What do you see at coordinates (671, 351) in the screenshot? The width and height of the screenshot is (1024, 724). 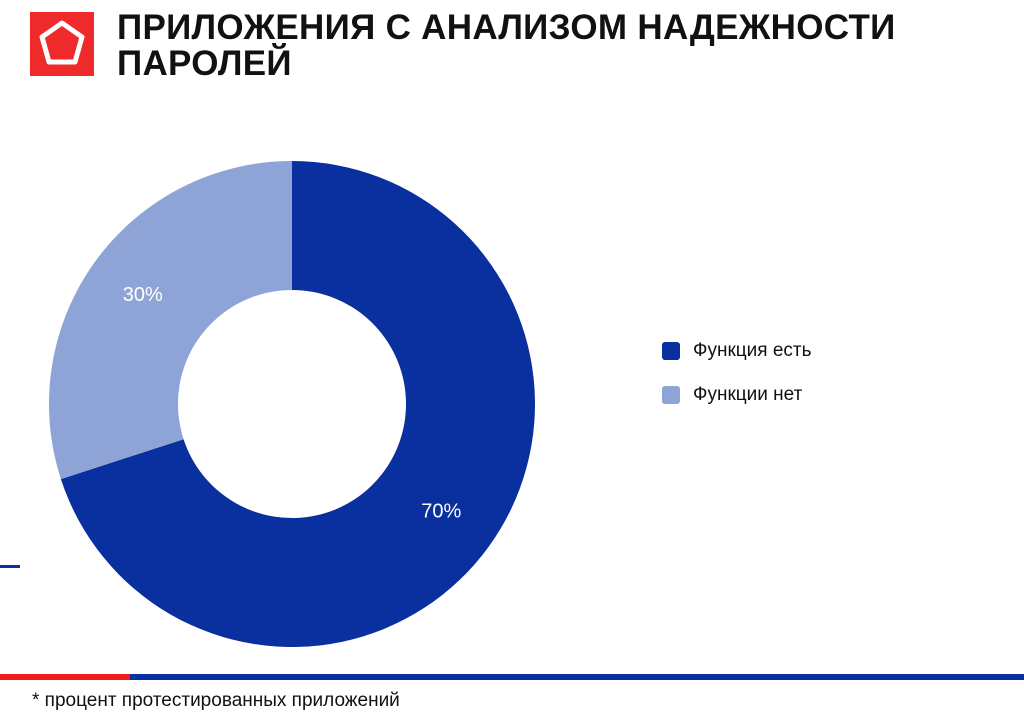 I see `legend-swatch-yes` at bounding box center [671, 351].